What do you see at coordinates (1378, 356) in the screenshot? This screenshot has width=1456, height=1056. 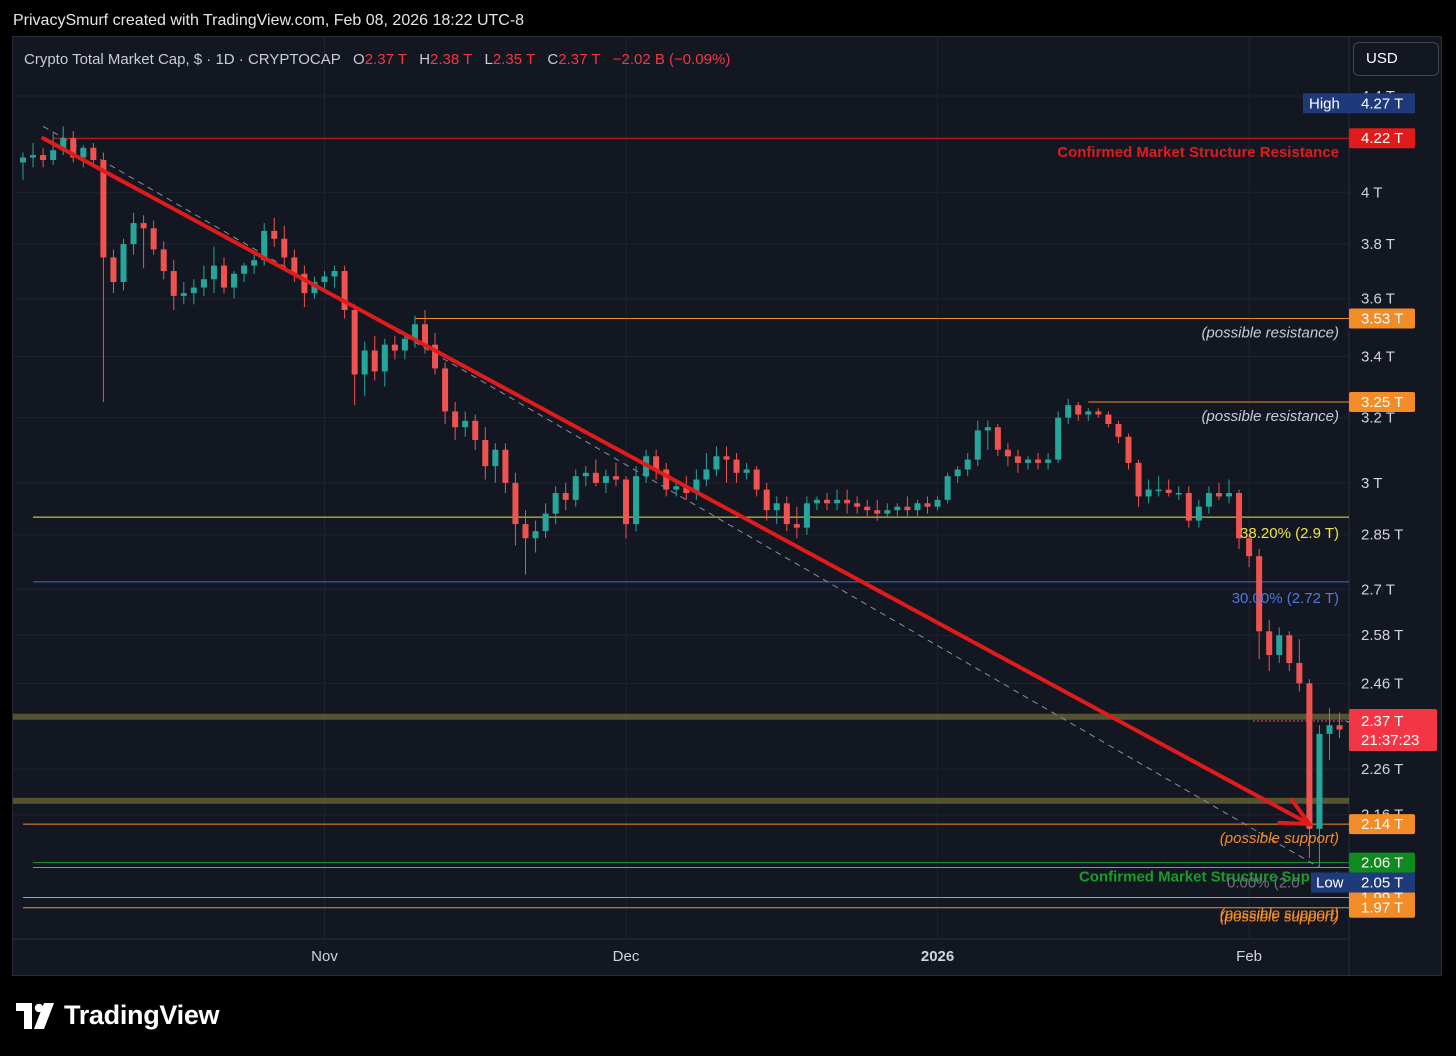 I see `price-tick-label: 3.4 T` at bounding box center [1378, 356].